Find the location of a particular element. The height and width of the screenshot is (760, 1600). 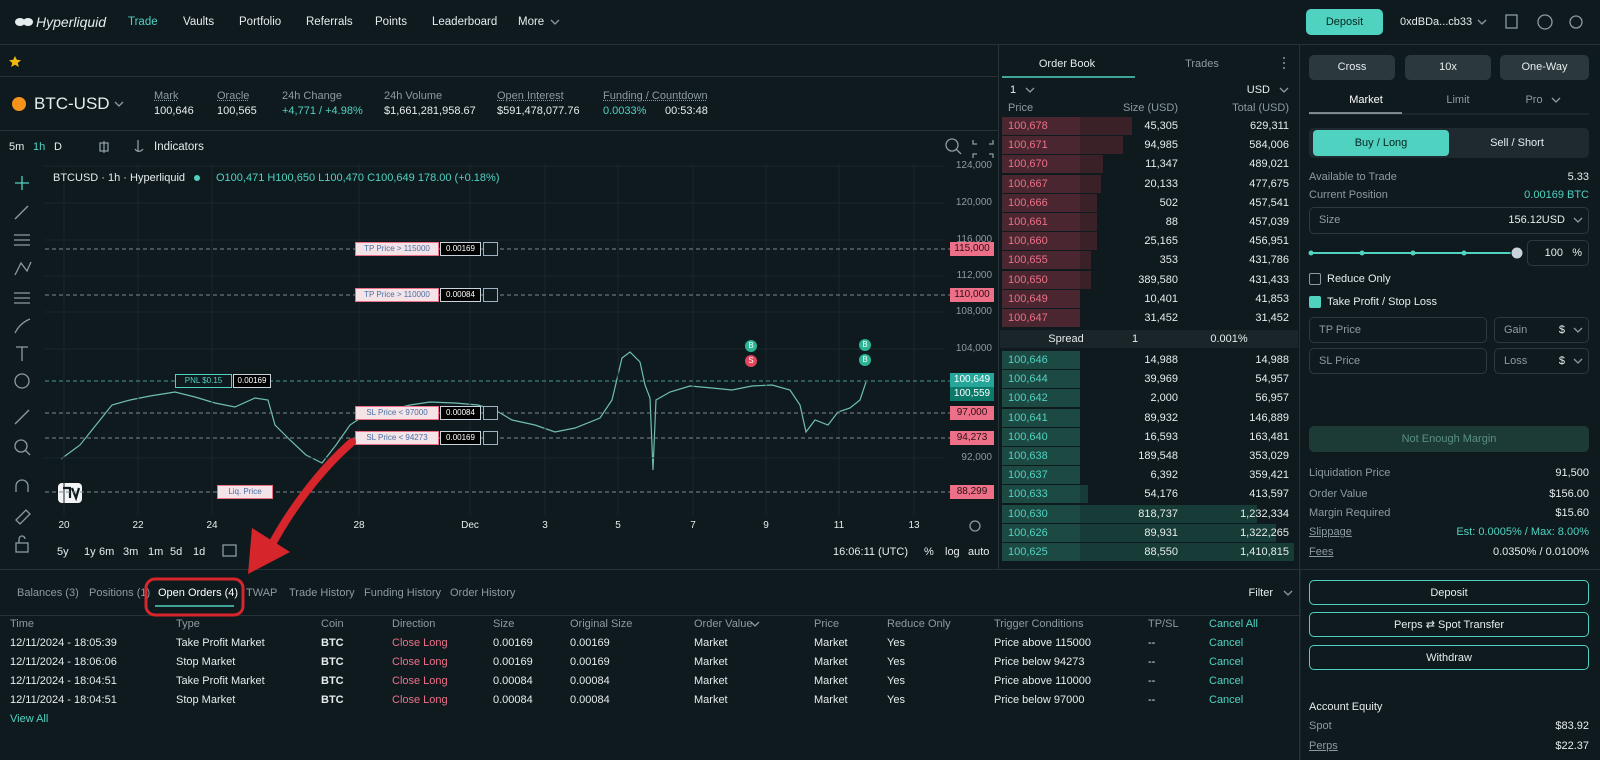

nav-link: Vaults is located at coordinates (199, 22).